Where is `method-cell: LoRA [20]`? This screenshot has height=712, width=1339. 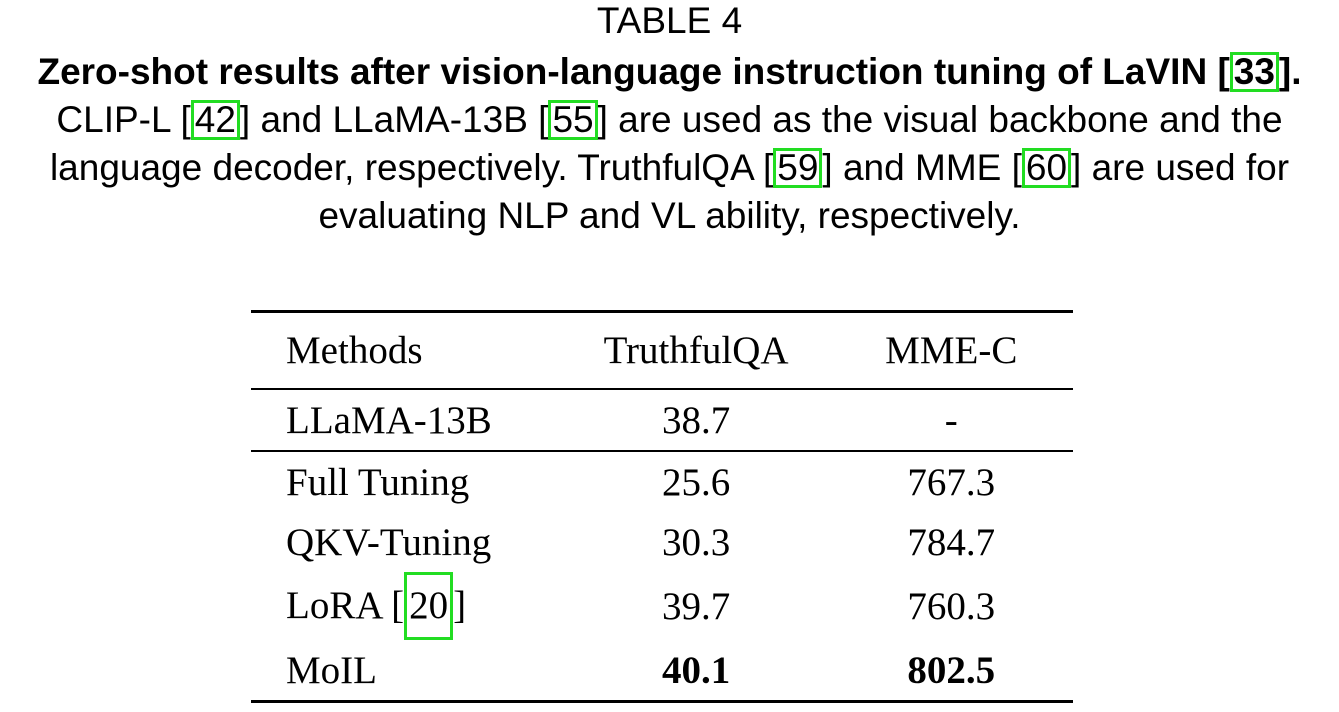
method-cell: LoRA [20] is located at coordinates (407, 606).